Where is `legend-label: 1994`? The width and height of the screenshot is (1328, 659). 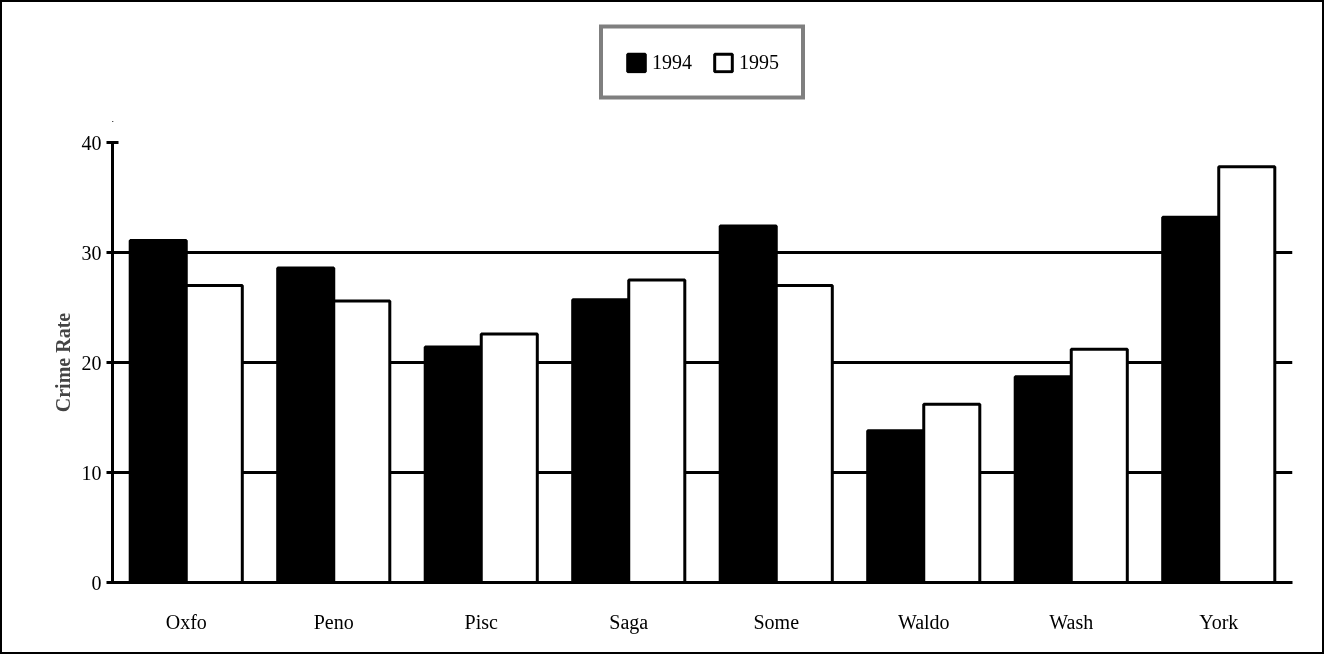 legend-label: 1994 is located at coordinates (672, 62).